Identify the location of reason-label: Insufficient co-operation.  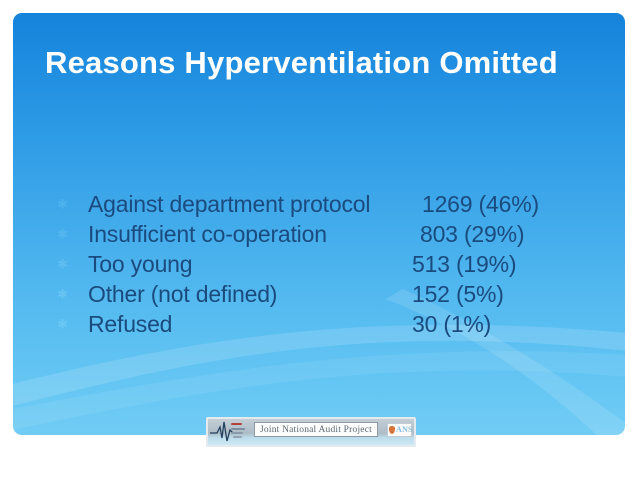
(207, 234).